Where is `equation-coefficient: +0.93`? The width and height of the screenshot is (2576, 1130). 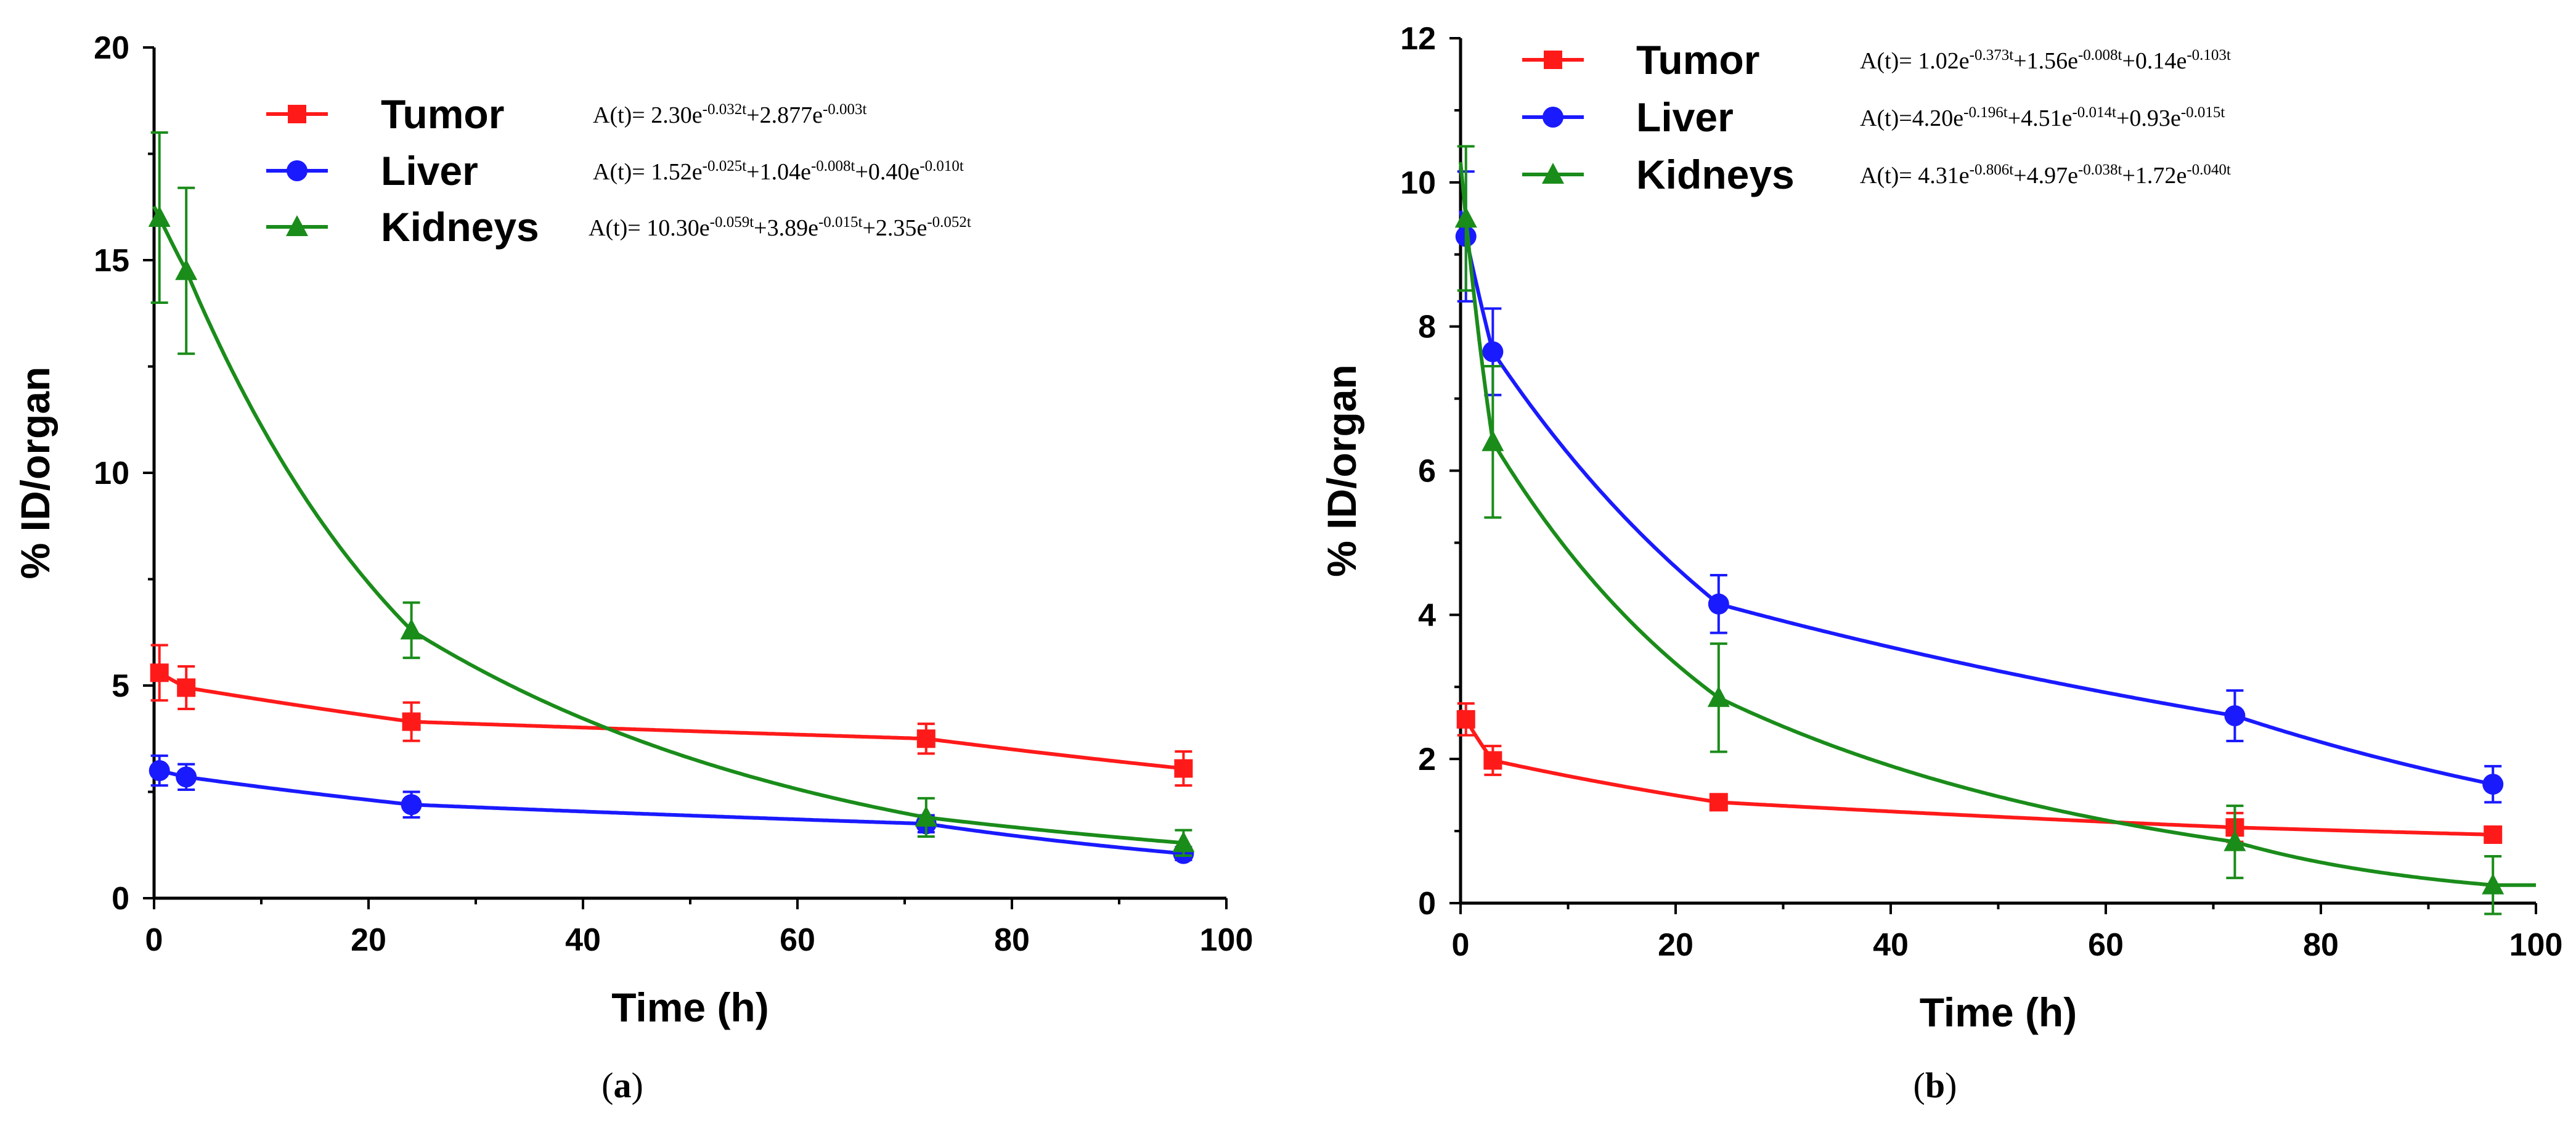
equation-coefficient: +0.93 is located at coordinates (2143, 118).